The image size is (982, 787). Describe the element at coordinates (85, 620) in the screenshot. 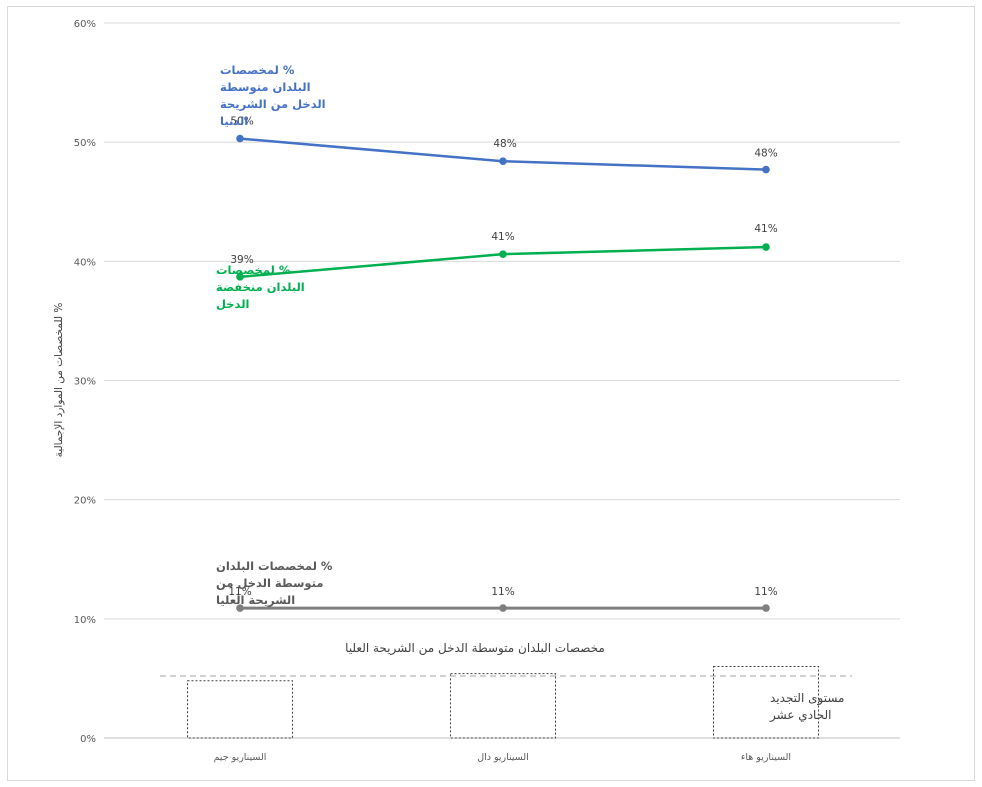

I see `y-tick-label: 10%` at that location.